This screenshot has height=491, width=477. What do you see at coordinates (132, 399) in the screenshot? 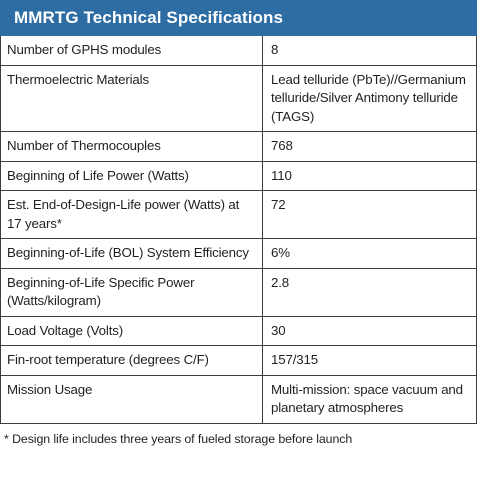
I see `row-label: Mission Usage` at bounding box center [132, 399].